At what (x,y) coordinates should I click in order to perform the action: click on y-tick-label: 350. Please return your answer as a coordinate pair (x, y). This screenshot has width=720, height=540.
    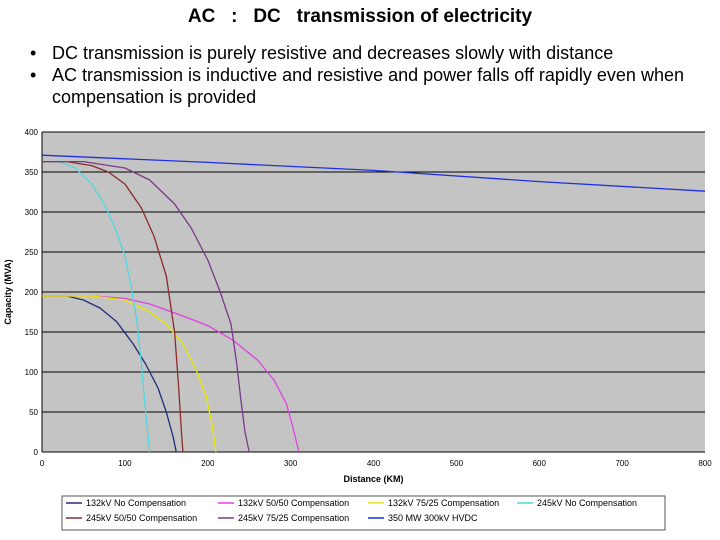
    Looking at the image, I should click on (32, 172).